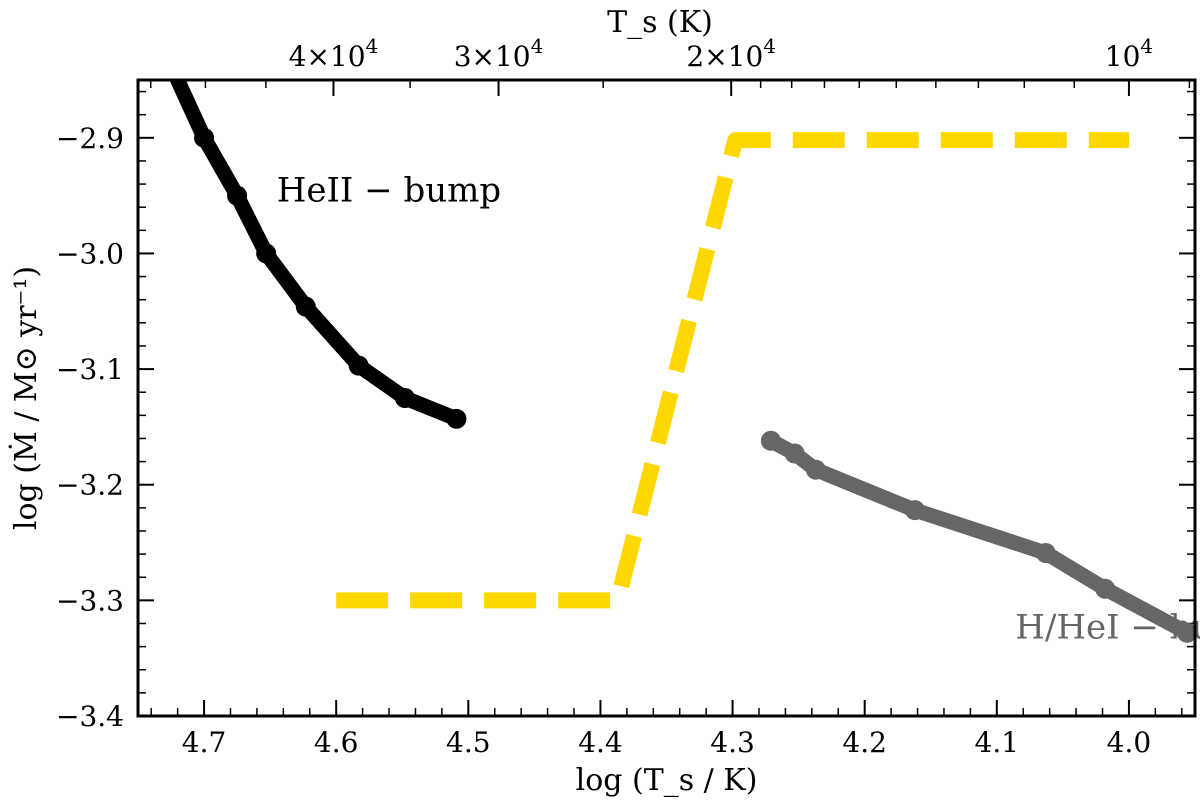 This screenshot has height=807, width=1200. Describe the element at coordinates (334, 53) in the screenshot. I see `top-tick-label: 4×10⁴` at that location.